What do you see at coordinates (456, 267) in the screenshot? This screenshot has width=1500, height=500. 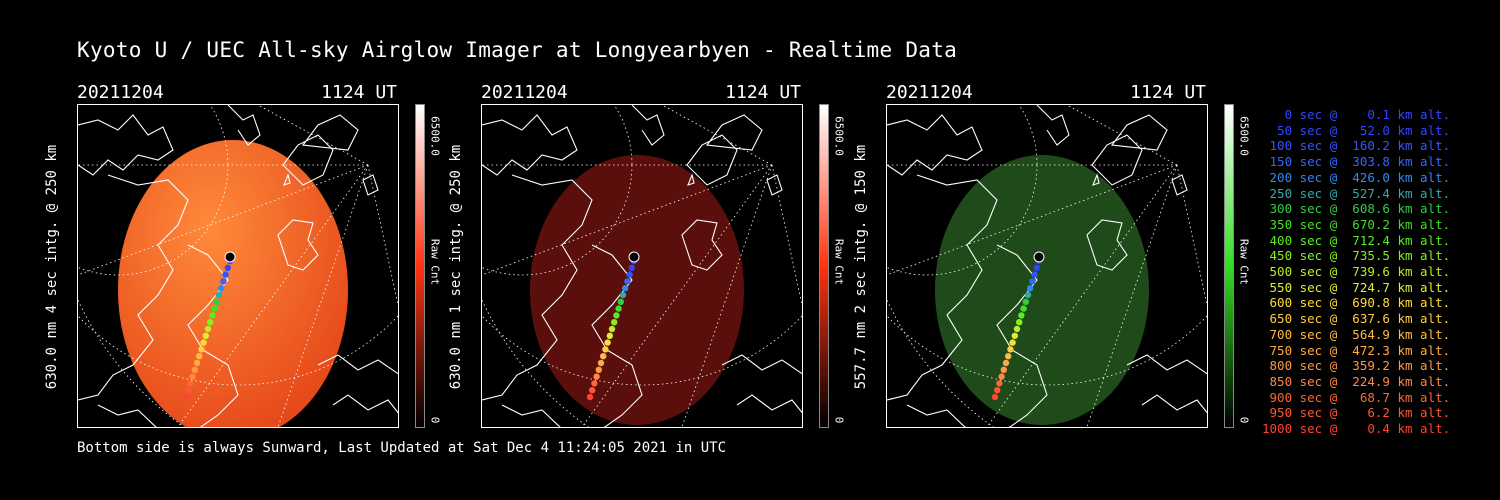 I see `panel-ylabel-text: 630.0 nm 1 sec intg. @ 250 km` at bounding box center [456, 267].